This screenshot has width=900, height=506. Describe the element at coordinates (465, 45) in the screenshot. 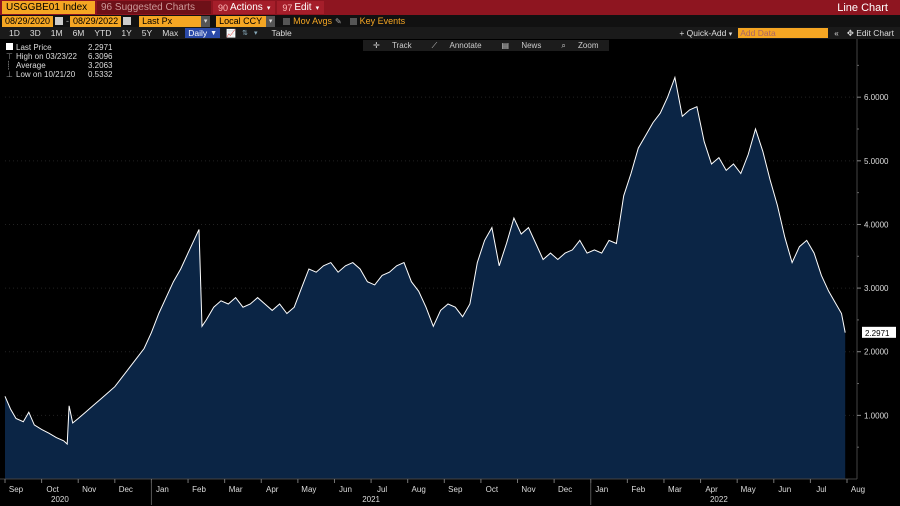

I see `annotate-label: Annotate` at that location.